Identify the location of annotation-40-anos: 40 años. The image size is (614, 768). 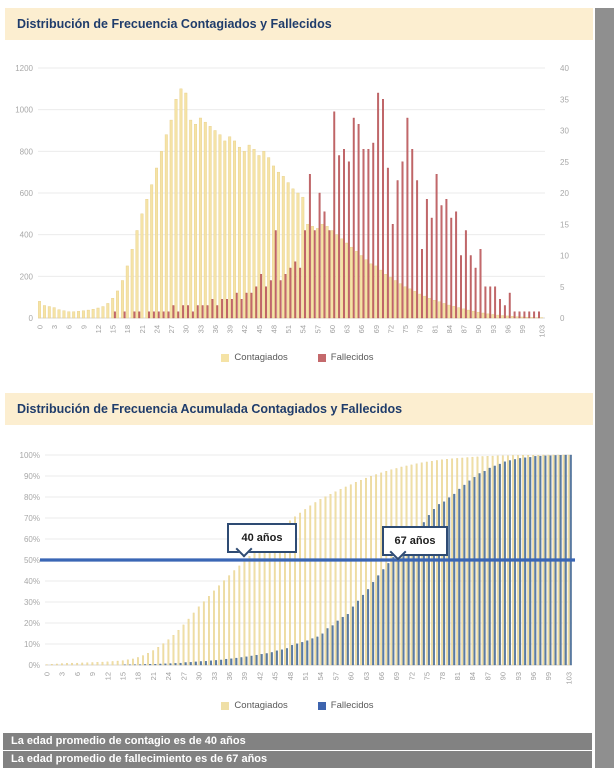
(262, 538).